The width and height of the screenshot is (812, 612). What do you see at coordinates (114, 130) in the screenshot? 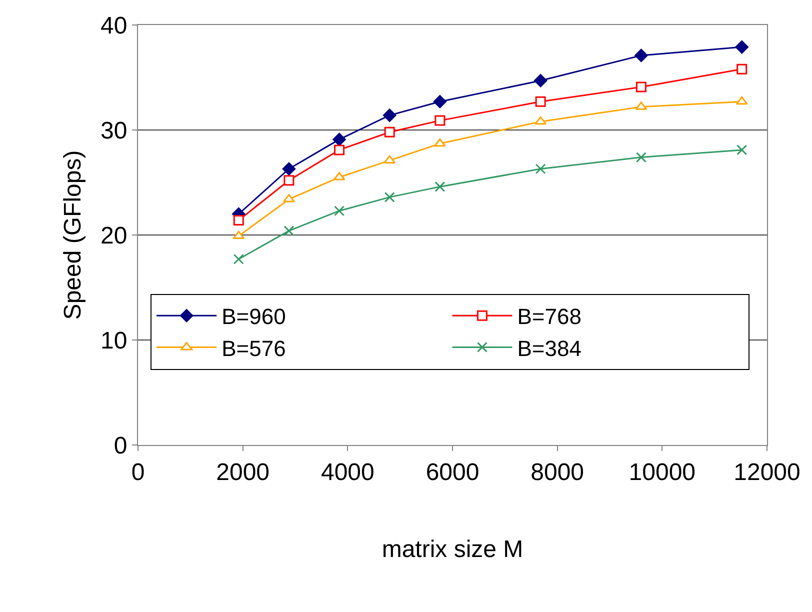
I see `y-tick-label: 30` at bounding box center [114, 130].